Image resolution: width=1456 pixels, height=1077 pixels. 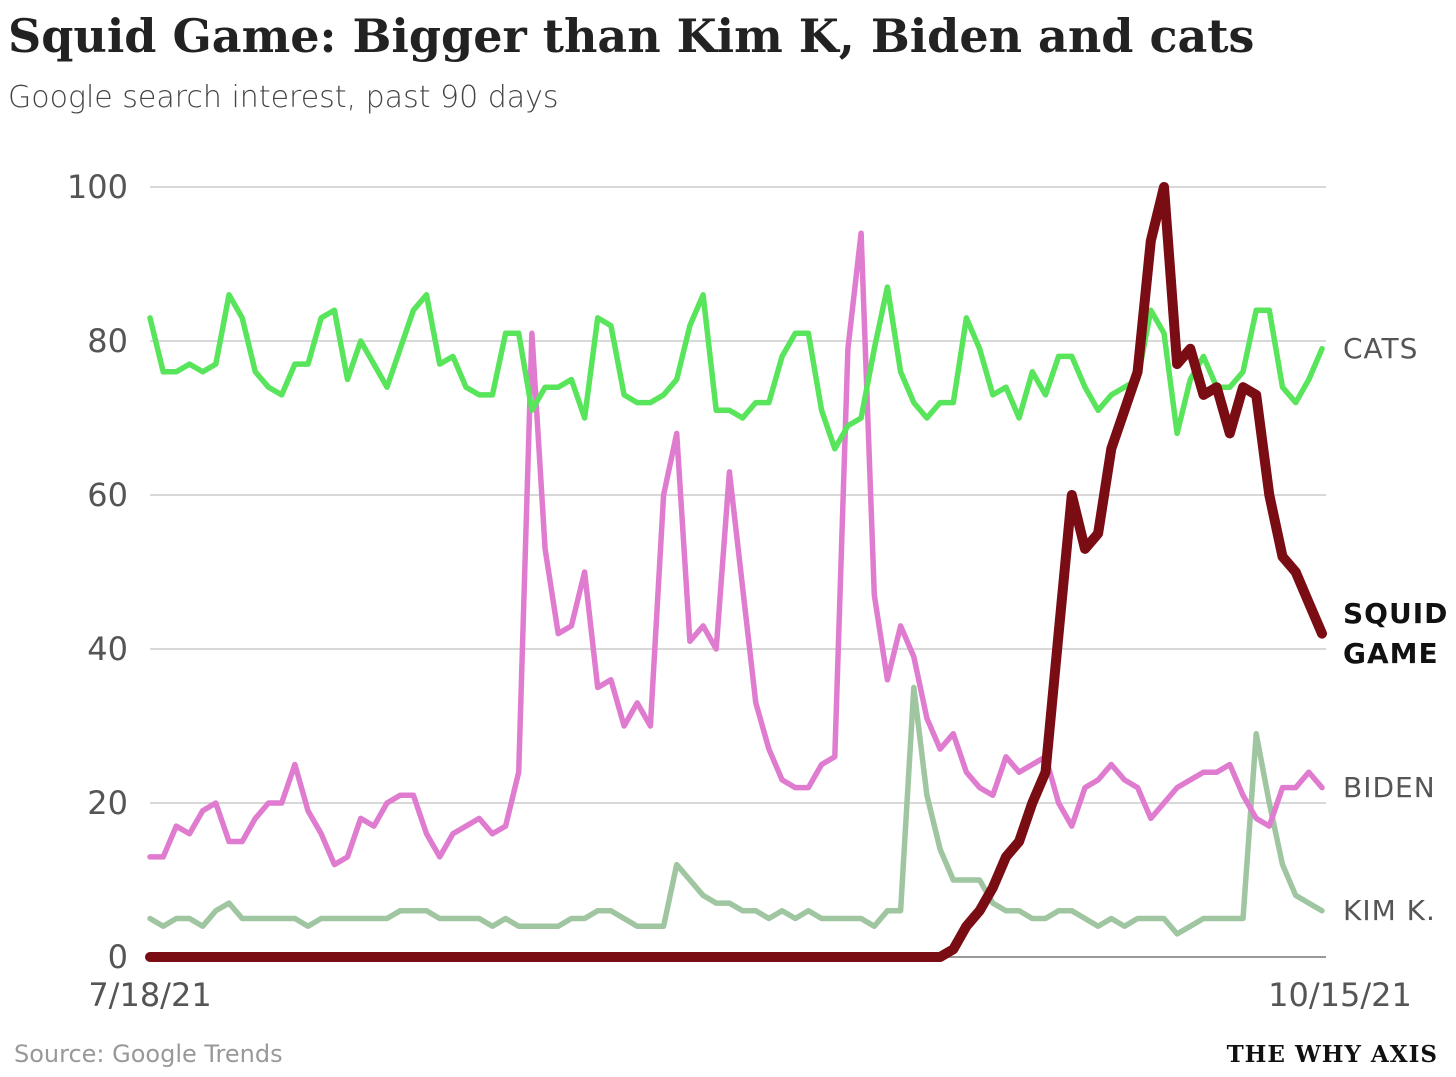 What do you see at coordinates (283, 97) in the screenshot?
I see `chart-subtitle: Google search interest, past 90 days` at bounding box center [283, 97].